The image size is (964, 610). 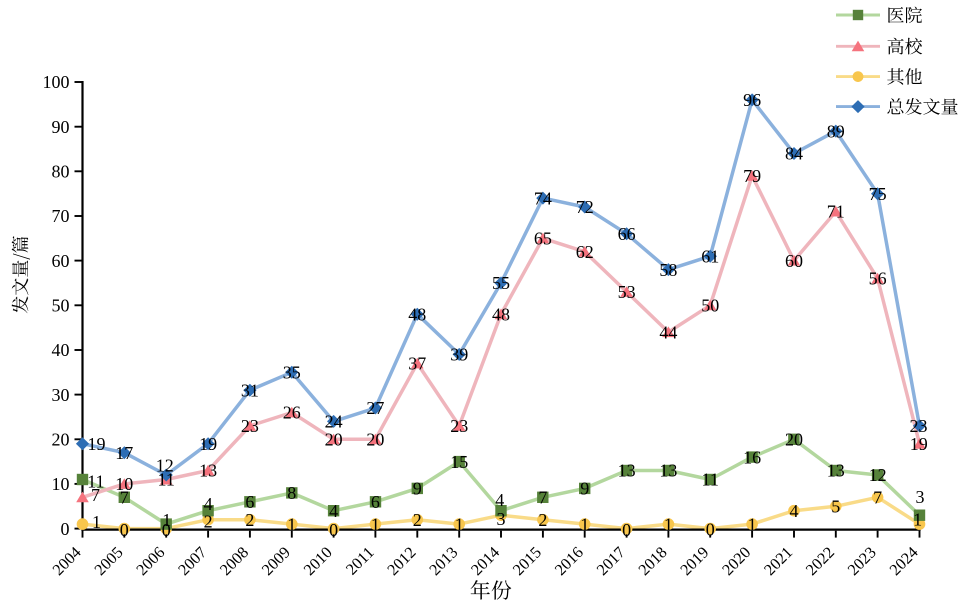 What do you see at coordinates (250, 390) in the screenshot?
I see `svg-text: 31` at bounding box center [250, 390].